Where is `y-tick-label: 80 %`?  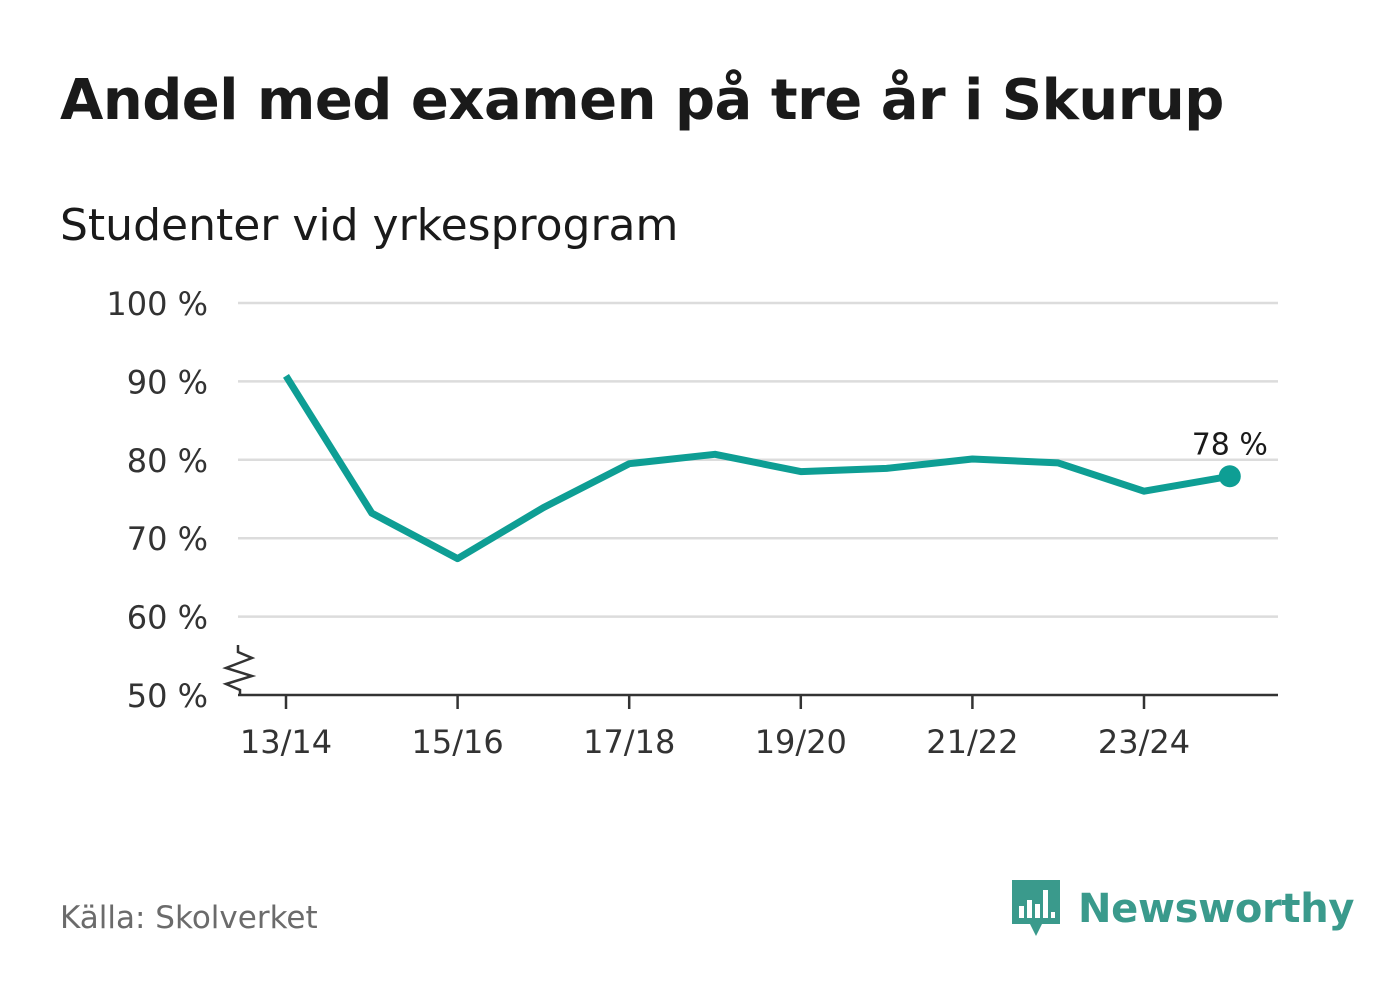 y-tick-label: 80 % is located at coordinates (167, 461).